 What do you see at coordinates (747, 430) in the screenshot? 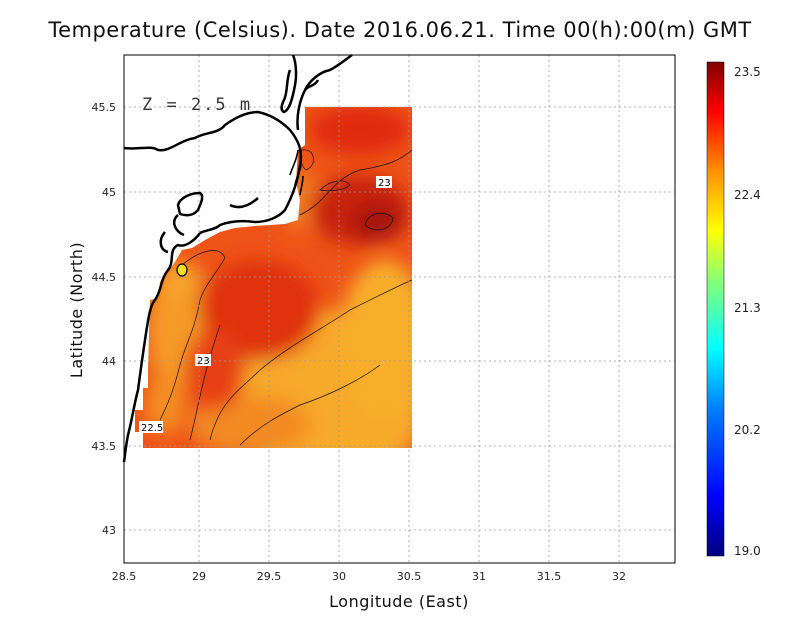
I see `colorbar-label: 20.2` at bounding box center [747, 430].